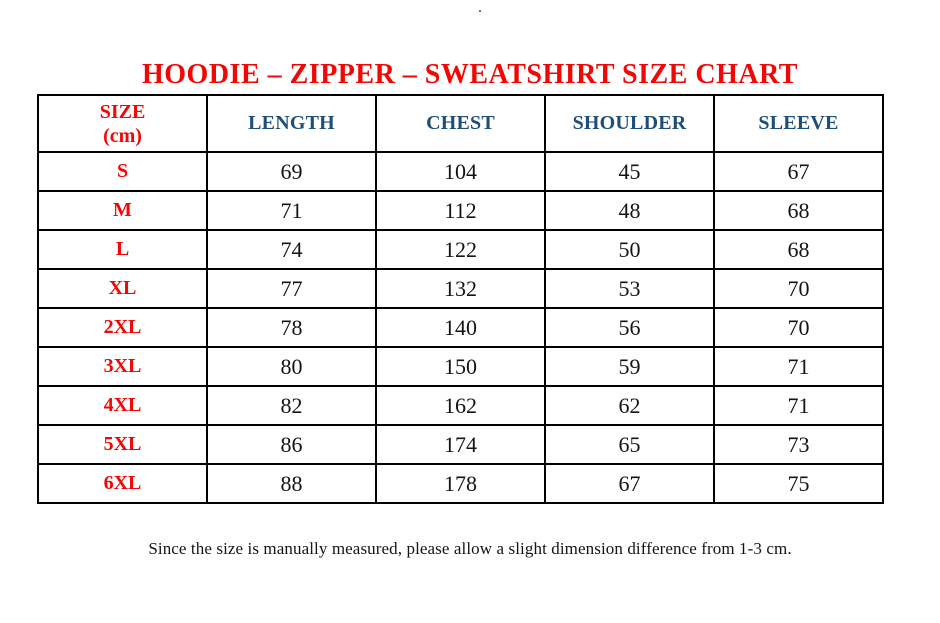 The image size is (940, 623). What do you see at coordinates (798, 483) in the screenshot?
I see `sleeve-value: 75` at bounding box center [798, 483].